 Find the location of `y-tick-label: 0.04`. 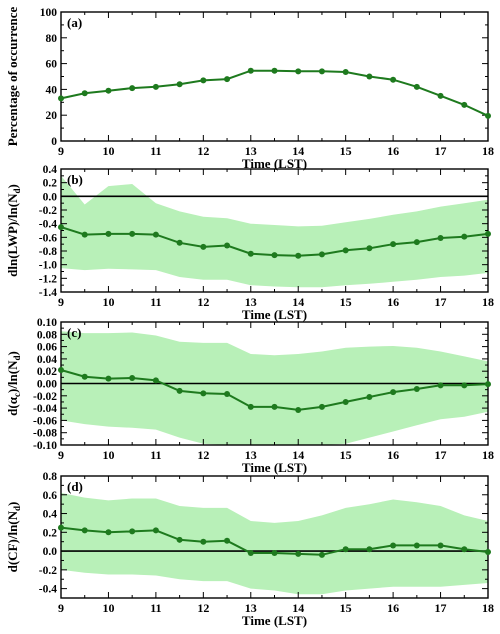

y-tick-label: 0.04 is located at coordinates (47, 360).